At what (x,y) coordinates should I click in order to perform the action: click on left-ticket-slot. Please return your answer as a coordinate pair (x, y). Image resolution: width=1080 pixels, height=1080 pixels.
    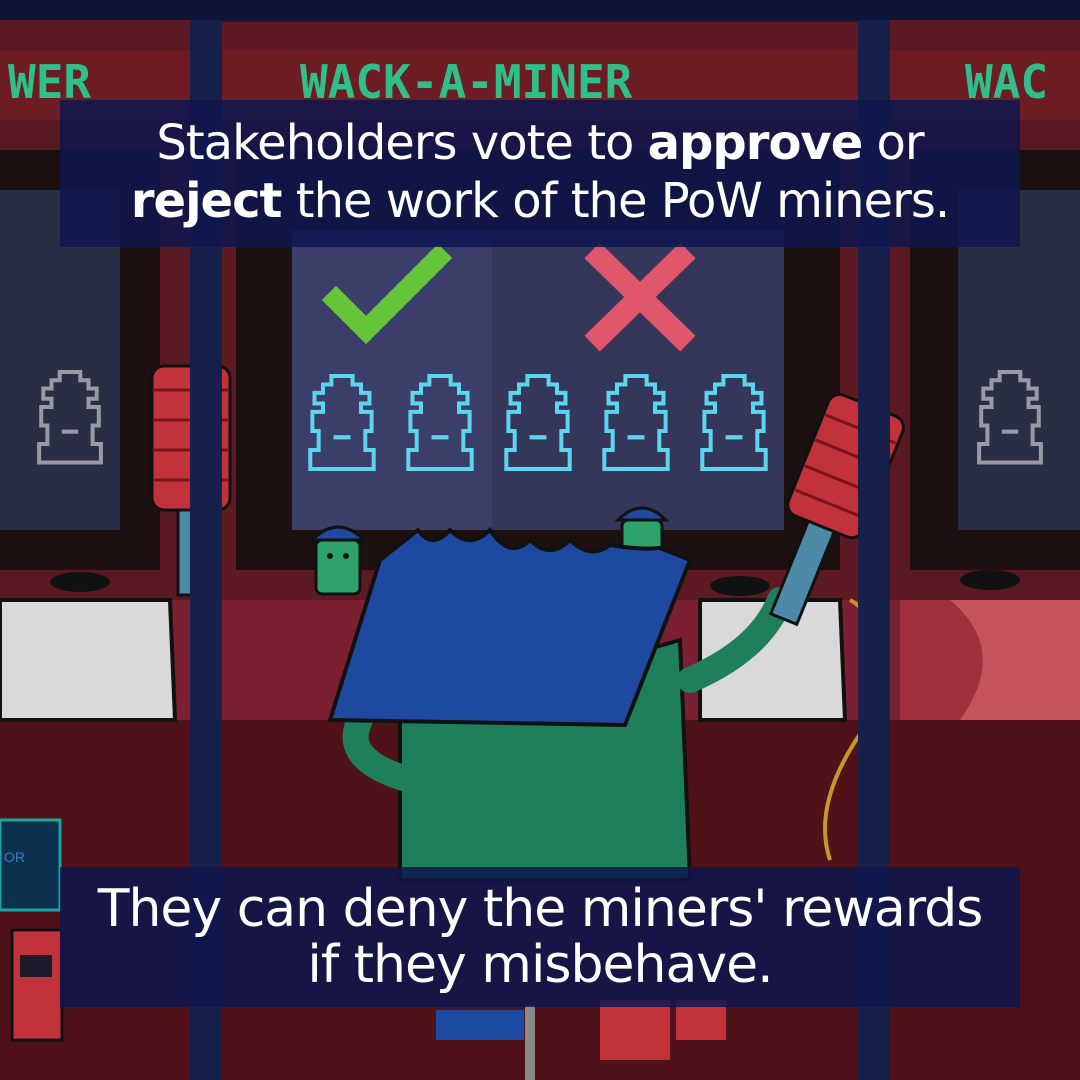
    Looking at the image, I should click on (37, 985).